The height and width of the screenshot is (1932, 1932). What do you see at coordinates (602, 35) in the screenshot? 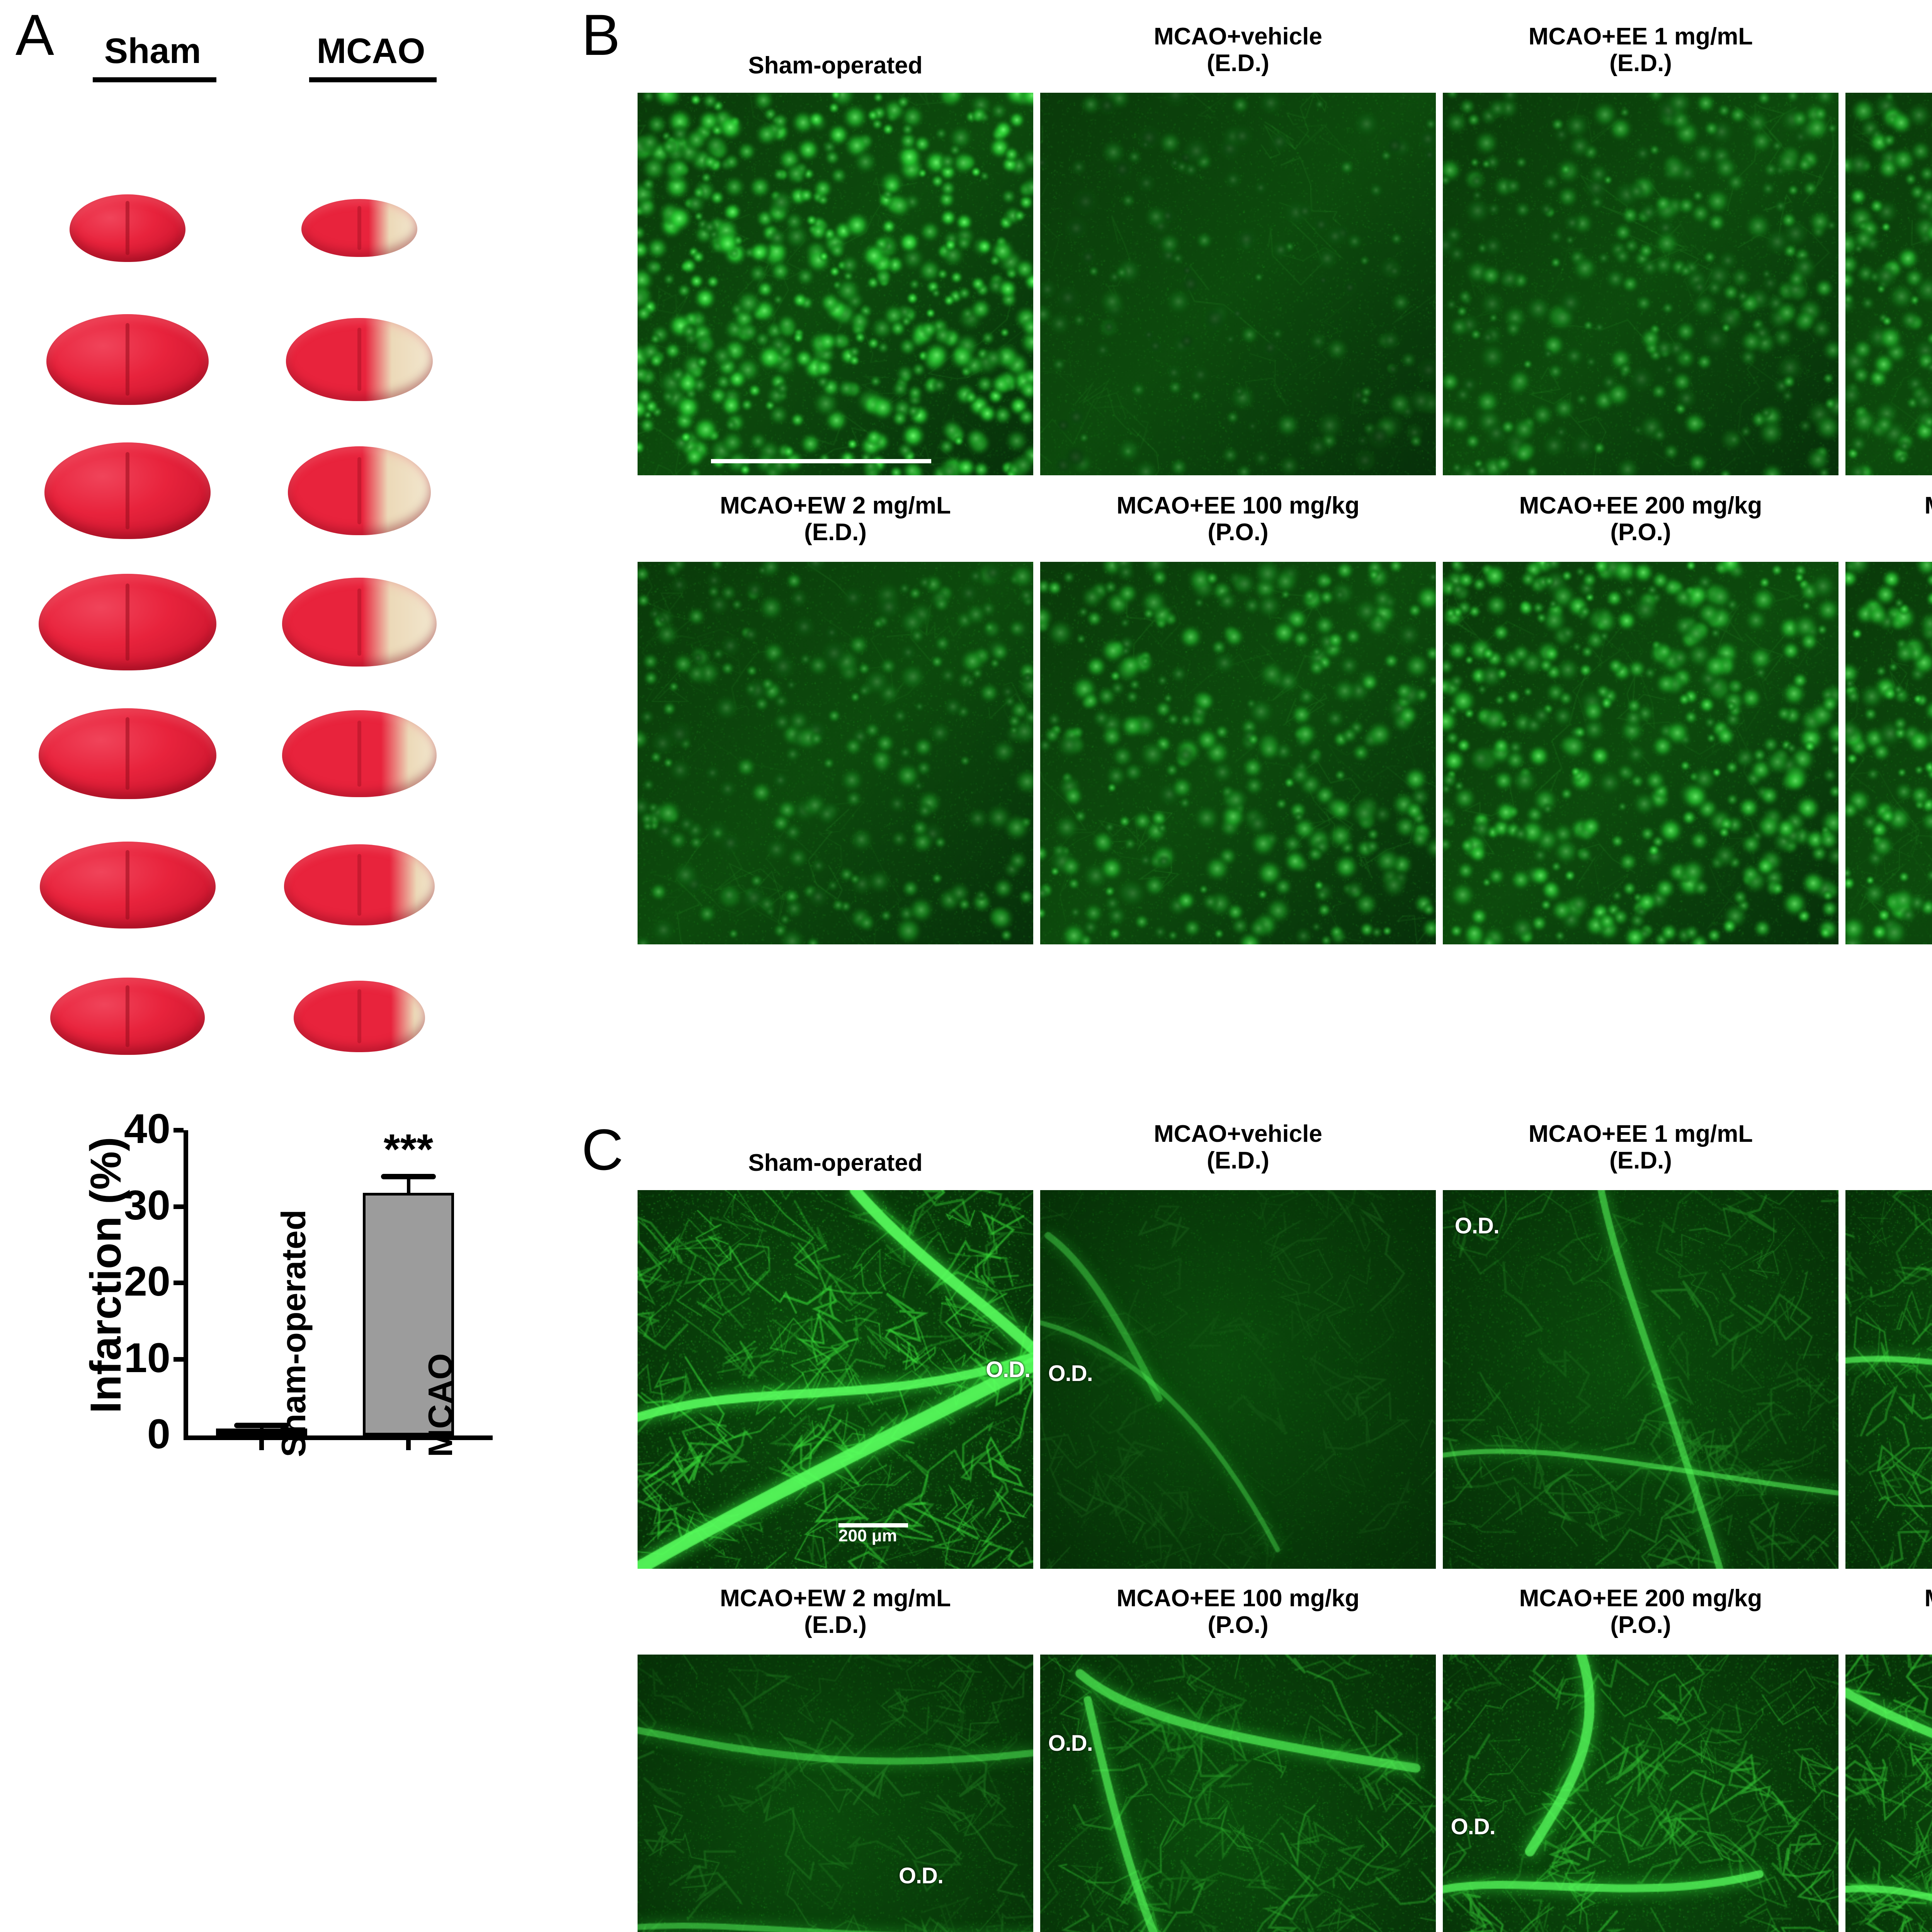
I see `panel-b-letter: B` at bounding box center [602, 35].